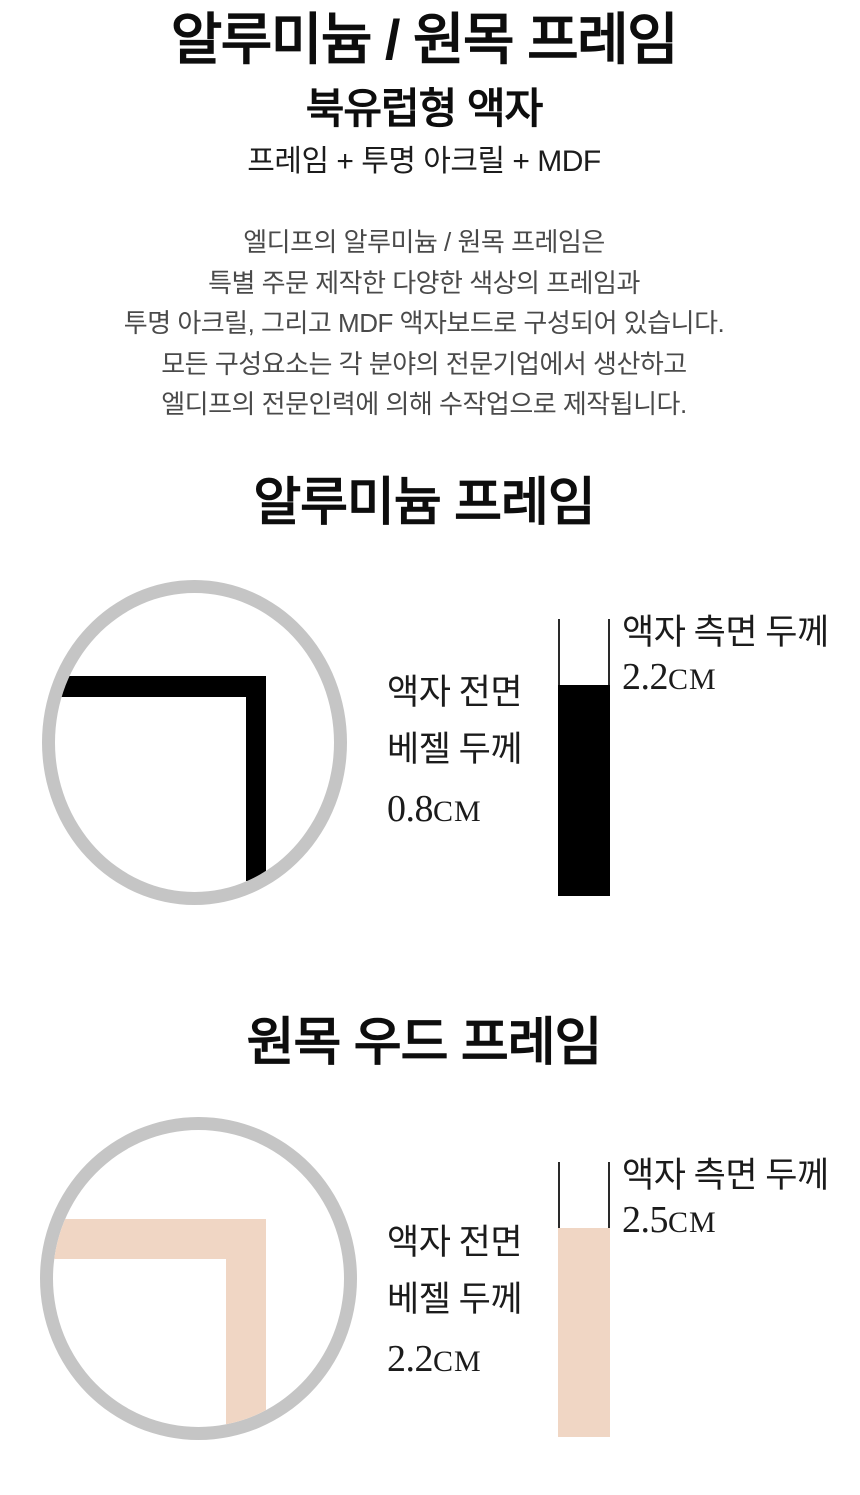 The width and height of the screenshot is (860, 1495). Describe the element at coordinates (424, 1043) in the screenshot. I see `section-heading-wood: 원목 우드 프레임` at that location.